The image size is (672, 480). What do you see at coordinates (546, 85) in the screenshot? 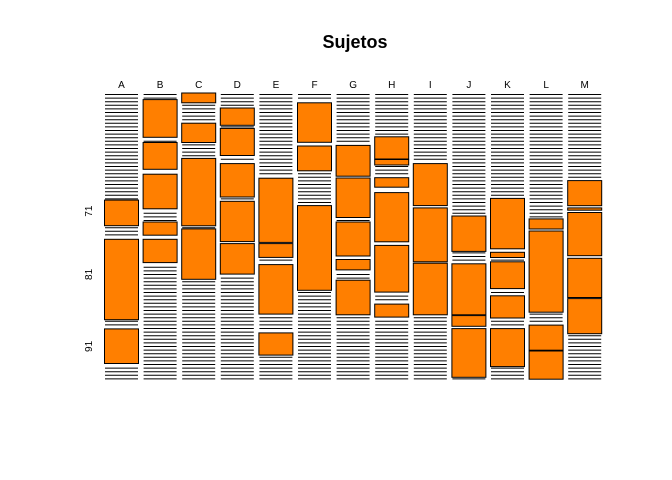
I see `column-label-l: L` at bounding box center [546, 85].